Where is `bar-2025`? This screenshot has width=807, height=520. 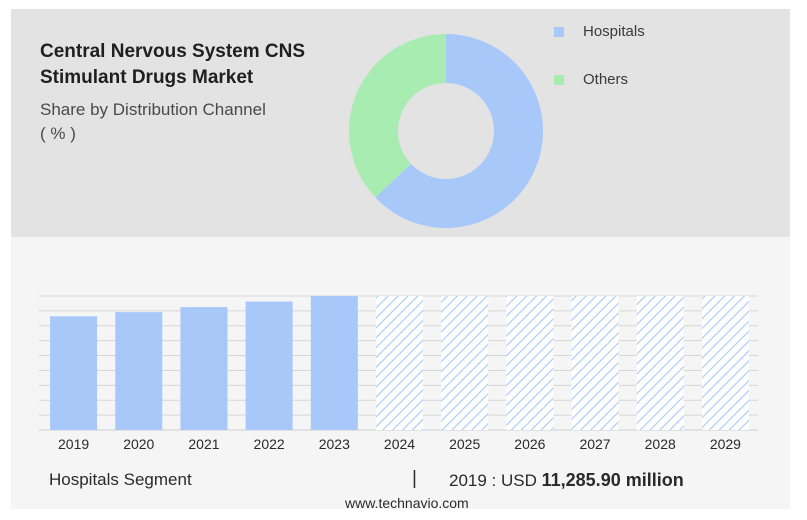
bar-2025 is located at coordinates (465, 363).